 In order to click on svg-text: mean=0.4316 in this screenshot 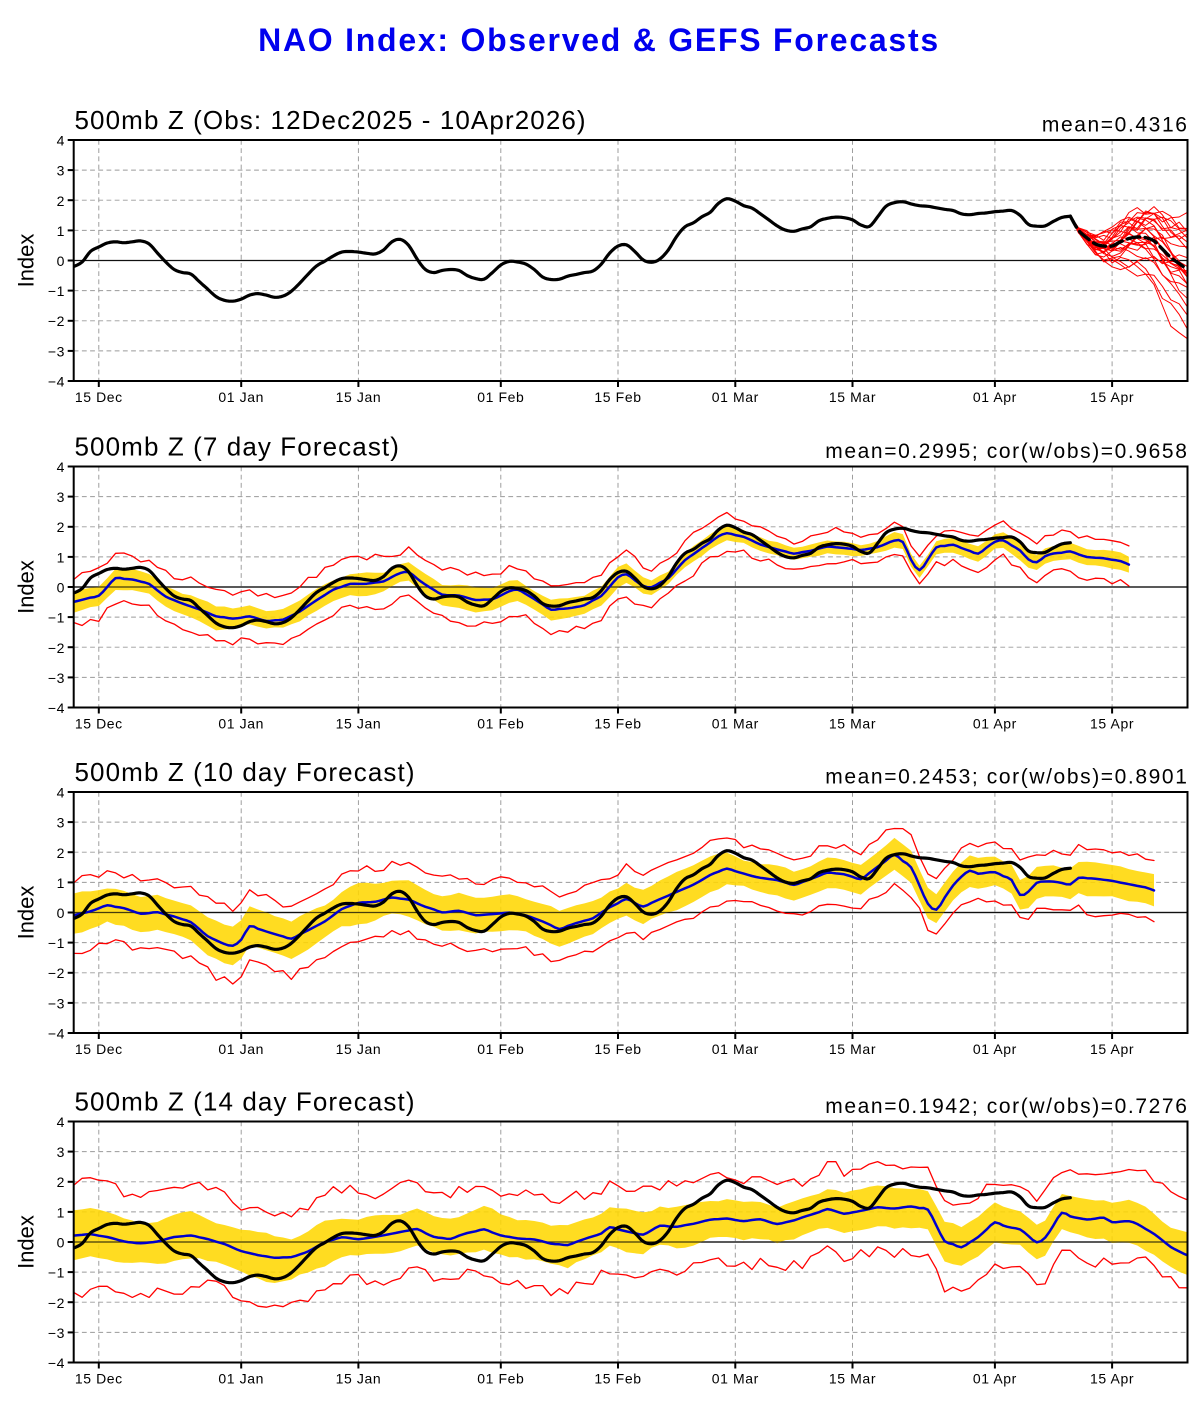, I will do `click(1115, 125)`.